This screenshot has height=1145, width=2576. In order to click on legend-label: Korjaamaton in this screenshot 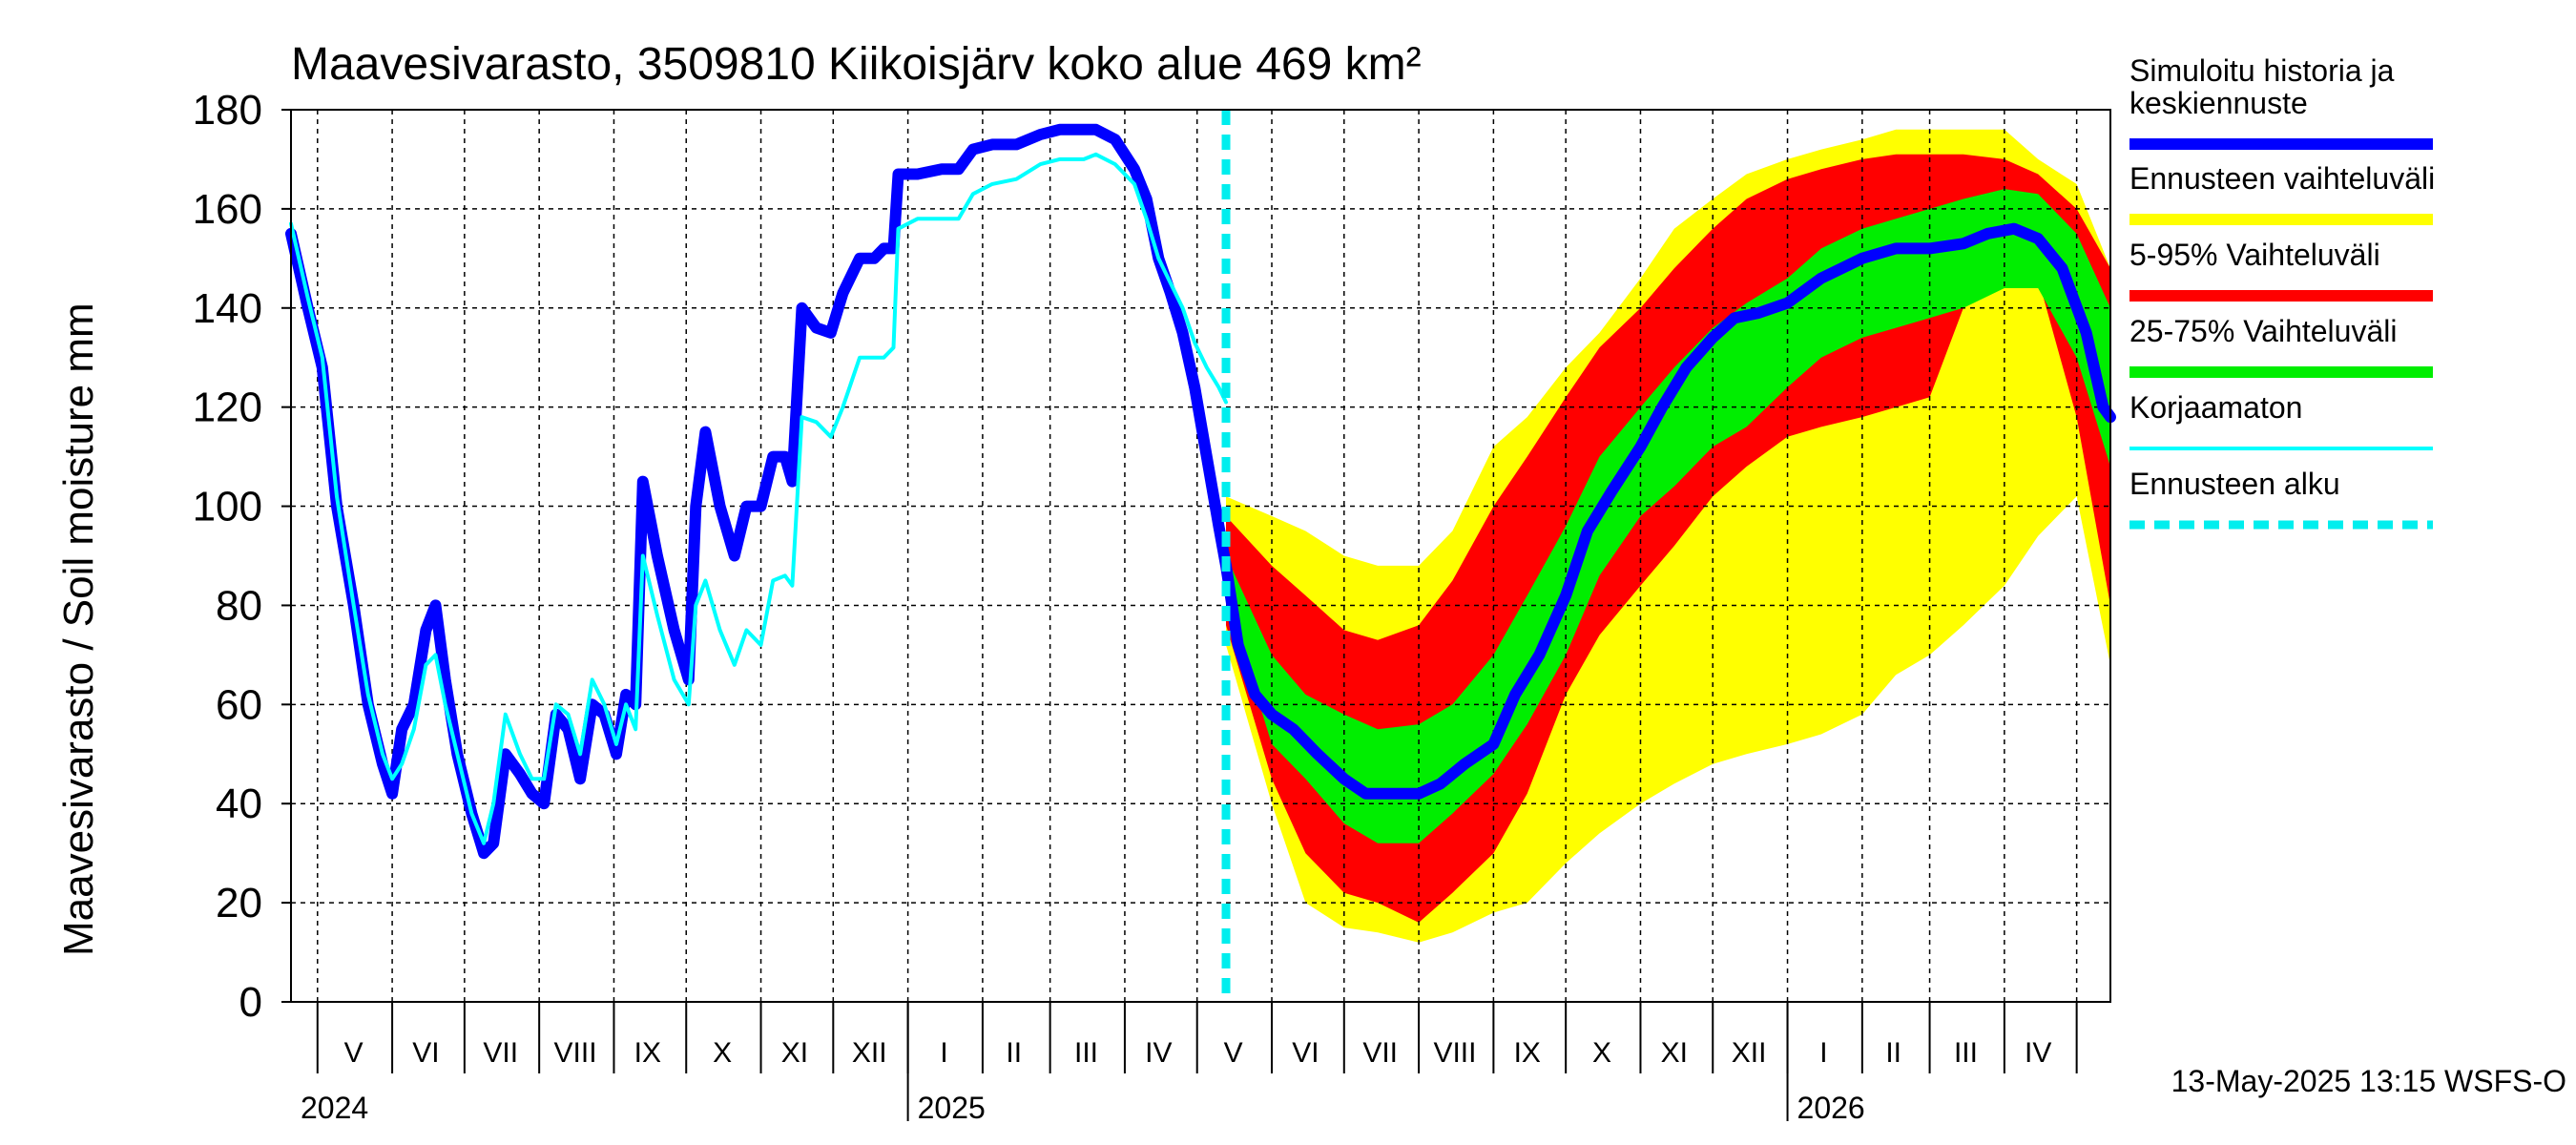, I will do `click(2215, 407)`.